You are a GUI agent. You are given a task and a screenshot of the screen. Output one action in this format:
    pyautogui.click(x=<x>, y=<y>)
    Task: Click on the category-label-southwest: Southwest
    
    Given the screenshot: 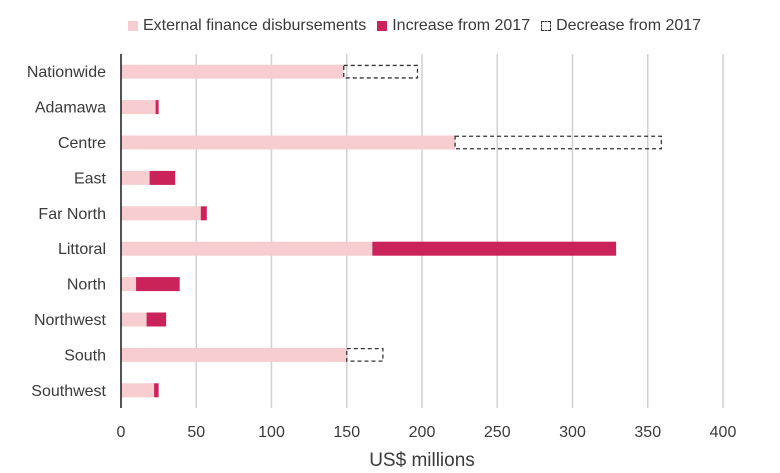 What is the action you would take?
    pyautogui.click(x=68, y=391)
    